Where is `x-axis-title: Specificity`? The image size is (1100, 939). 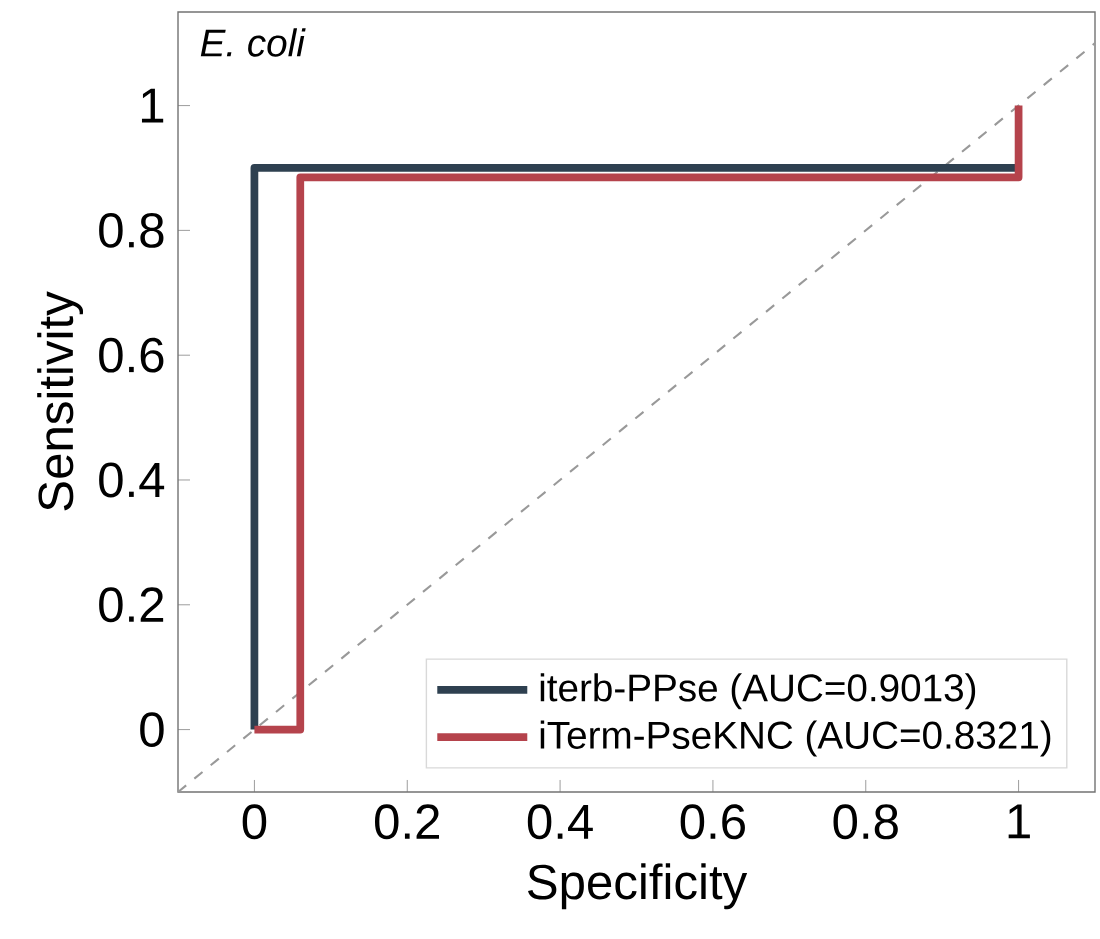 x-axis-title: Specificity is located at coordinates (638, 886).